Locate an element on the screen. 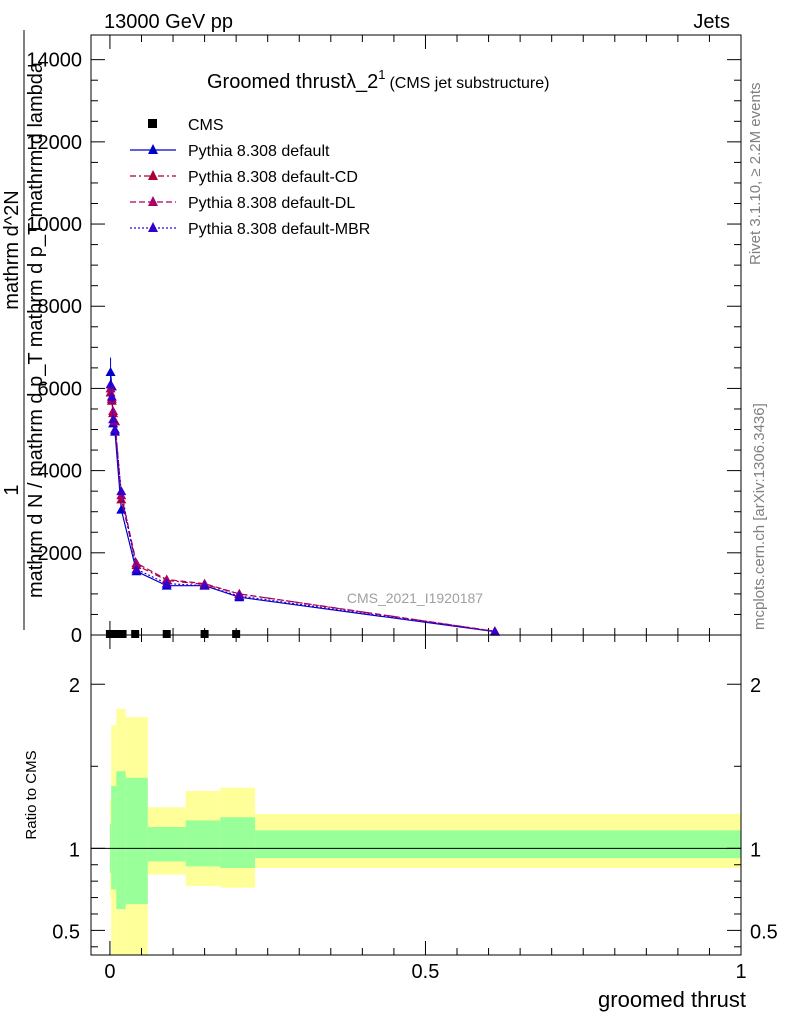  chart-title-main: Groomed thrustλ_2 is located at coordinates (292, 82).